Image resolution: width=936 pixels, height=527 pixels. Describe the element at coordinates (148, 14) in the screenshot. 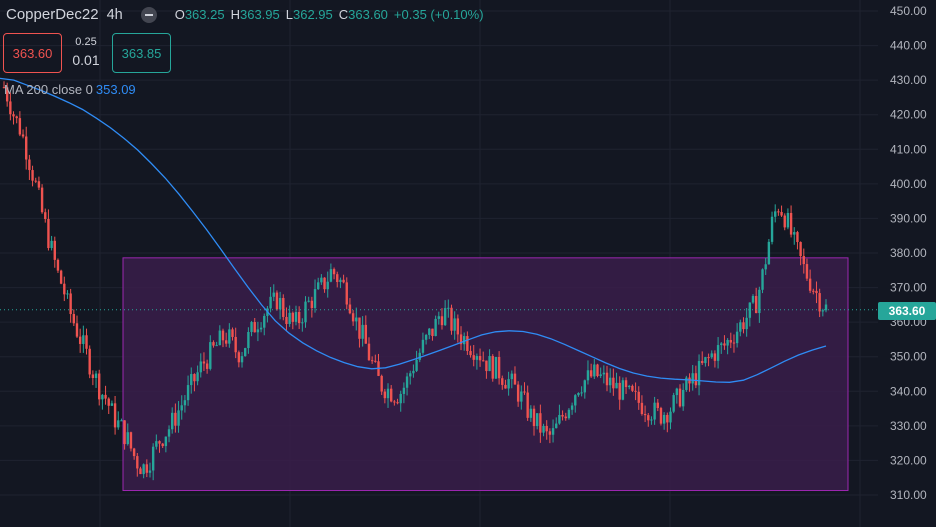

I see `market-status-icon` at that location.